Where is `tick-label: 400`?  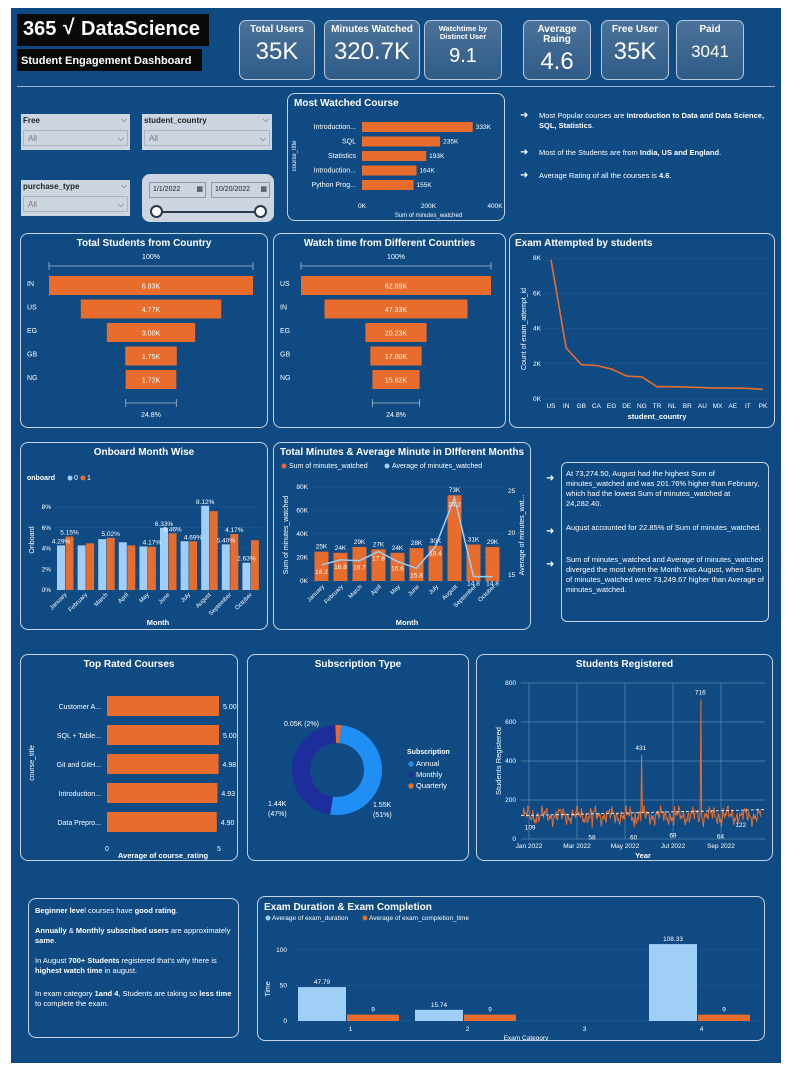
tick-label: 400 is located at coordinates (510, 761).